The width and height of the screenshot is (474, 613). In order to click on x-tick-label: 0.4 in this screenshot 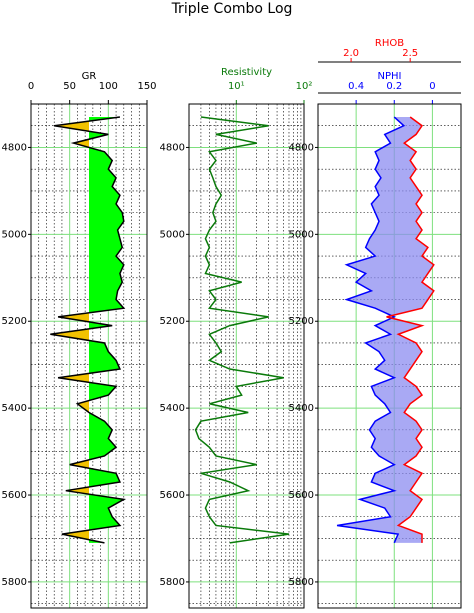, I will do `click(356, 86)`.